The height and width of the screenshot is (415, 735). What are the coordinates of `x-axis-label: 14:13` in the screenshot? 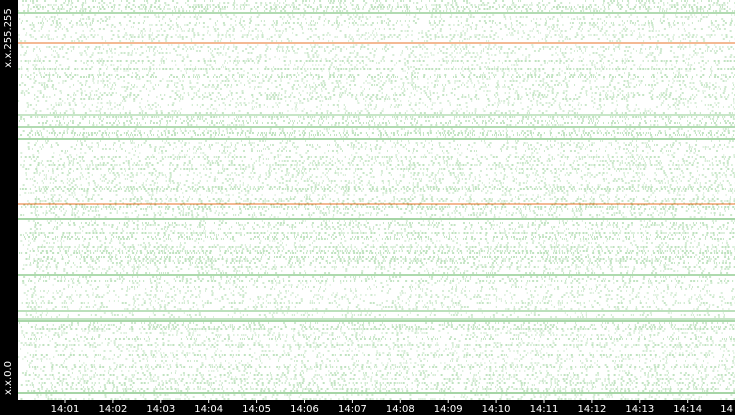 It's located at (639, 409).